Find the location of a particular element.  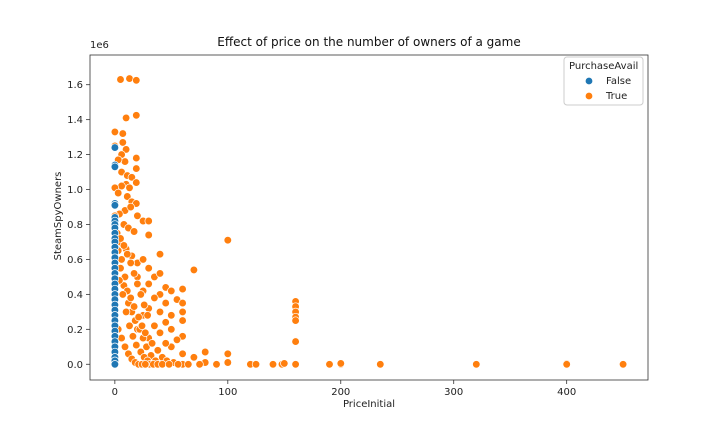

y-axis: 0.0 0.2 0.4 0.6 0.8 1.0 1.2 1.4 1.6 is located at coordinates (78, 225).